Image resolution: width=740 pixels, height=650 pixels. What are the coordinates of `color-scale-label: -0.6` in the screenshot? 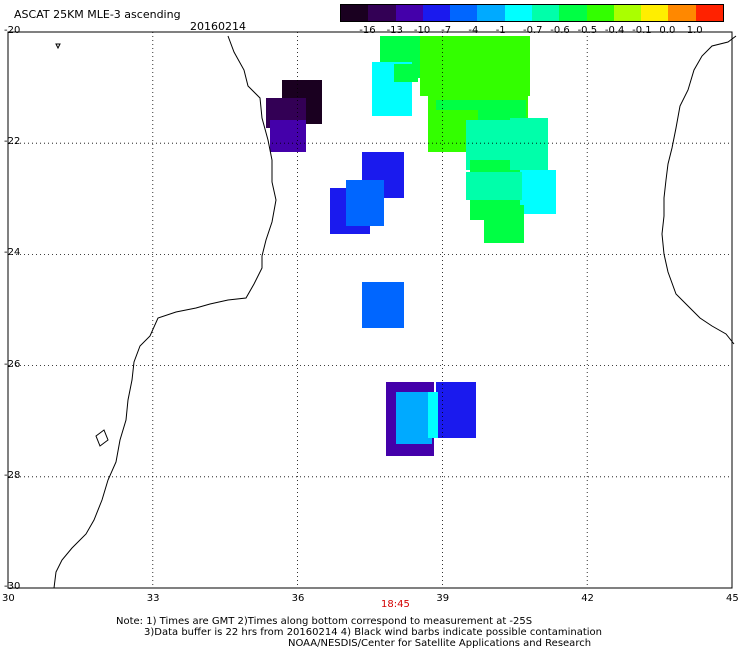 It's located at (560, 30).